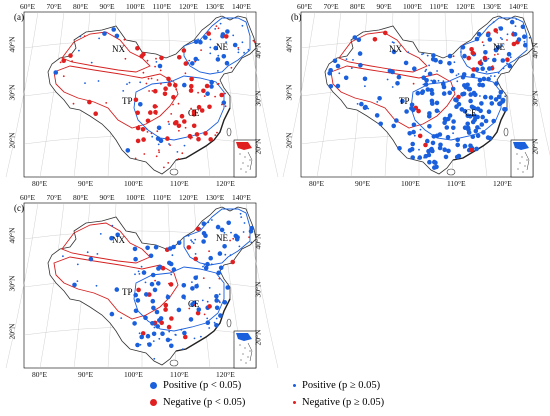 This screenshot has width=550, height=416. I want to click on region-label-tp: TP, so click(404, 101).